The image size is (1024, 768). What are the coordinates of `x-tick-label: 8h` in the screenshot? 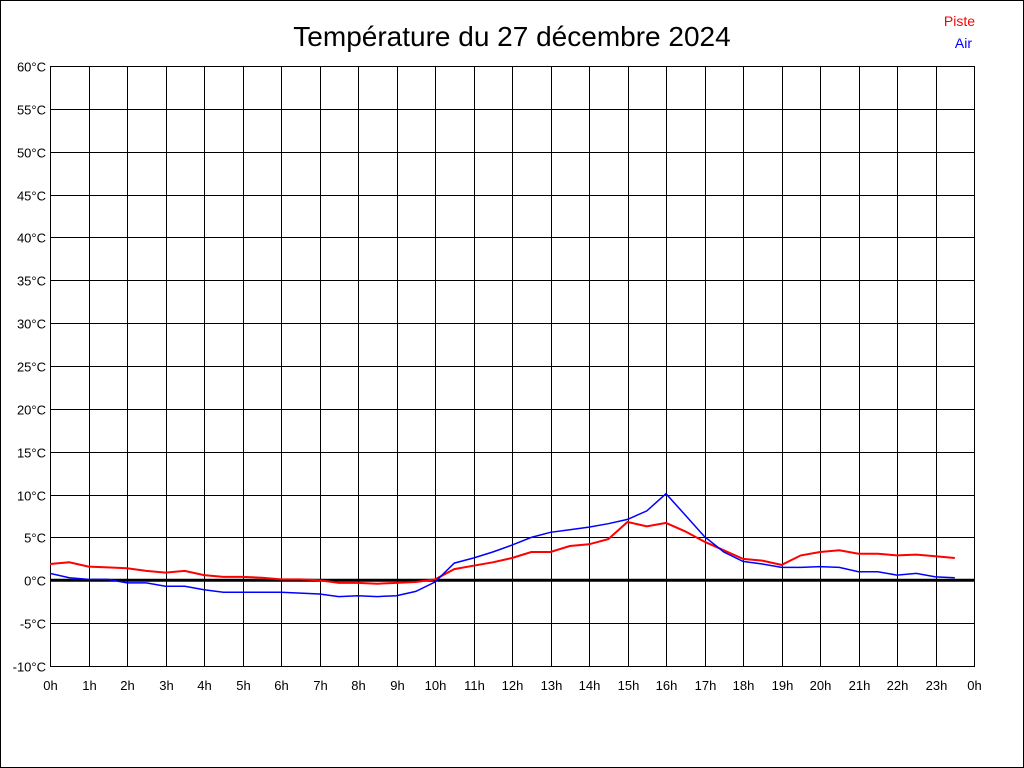 It's located at (358, 685).